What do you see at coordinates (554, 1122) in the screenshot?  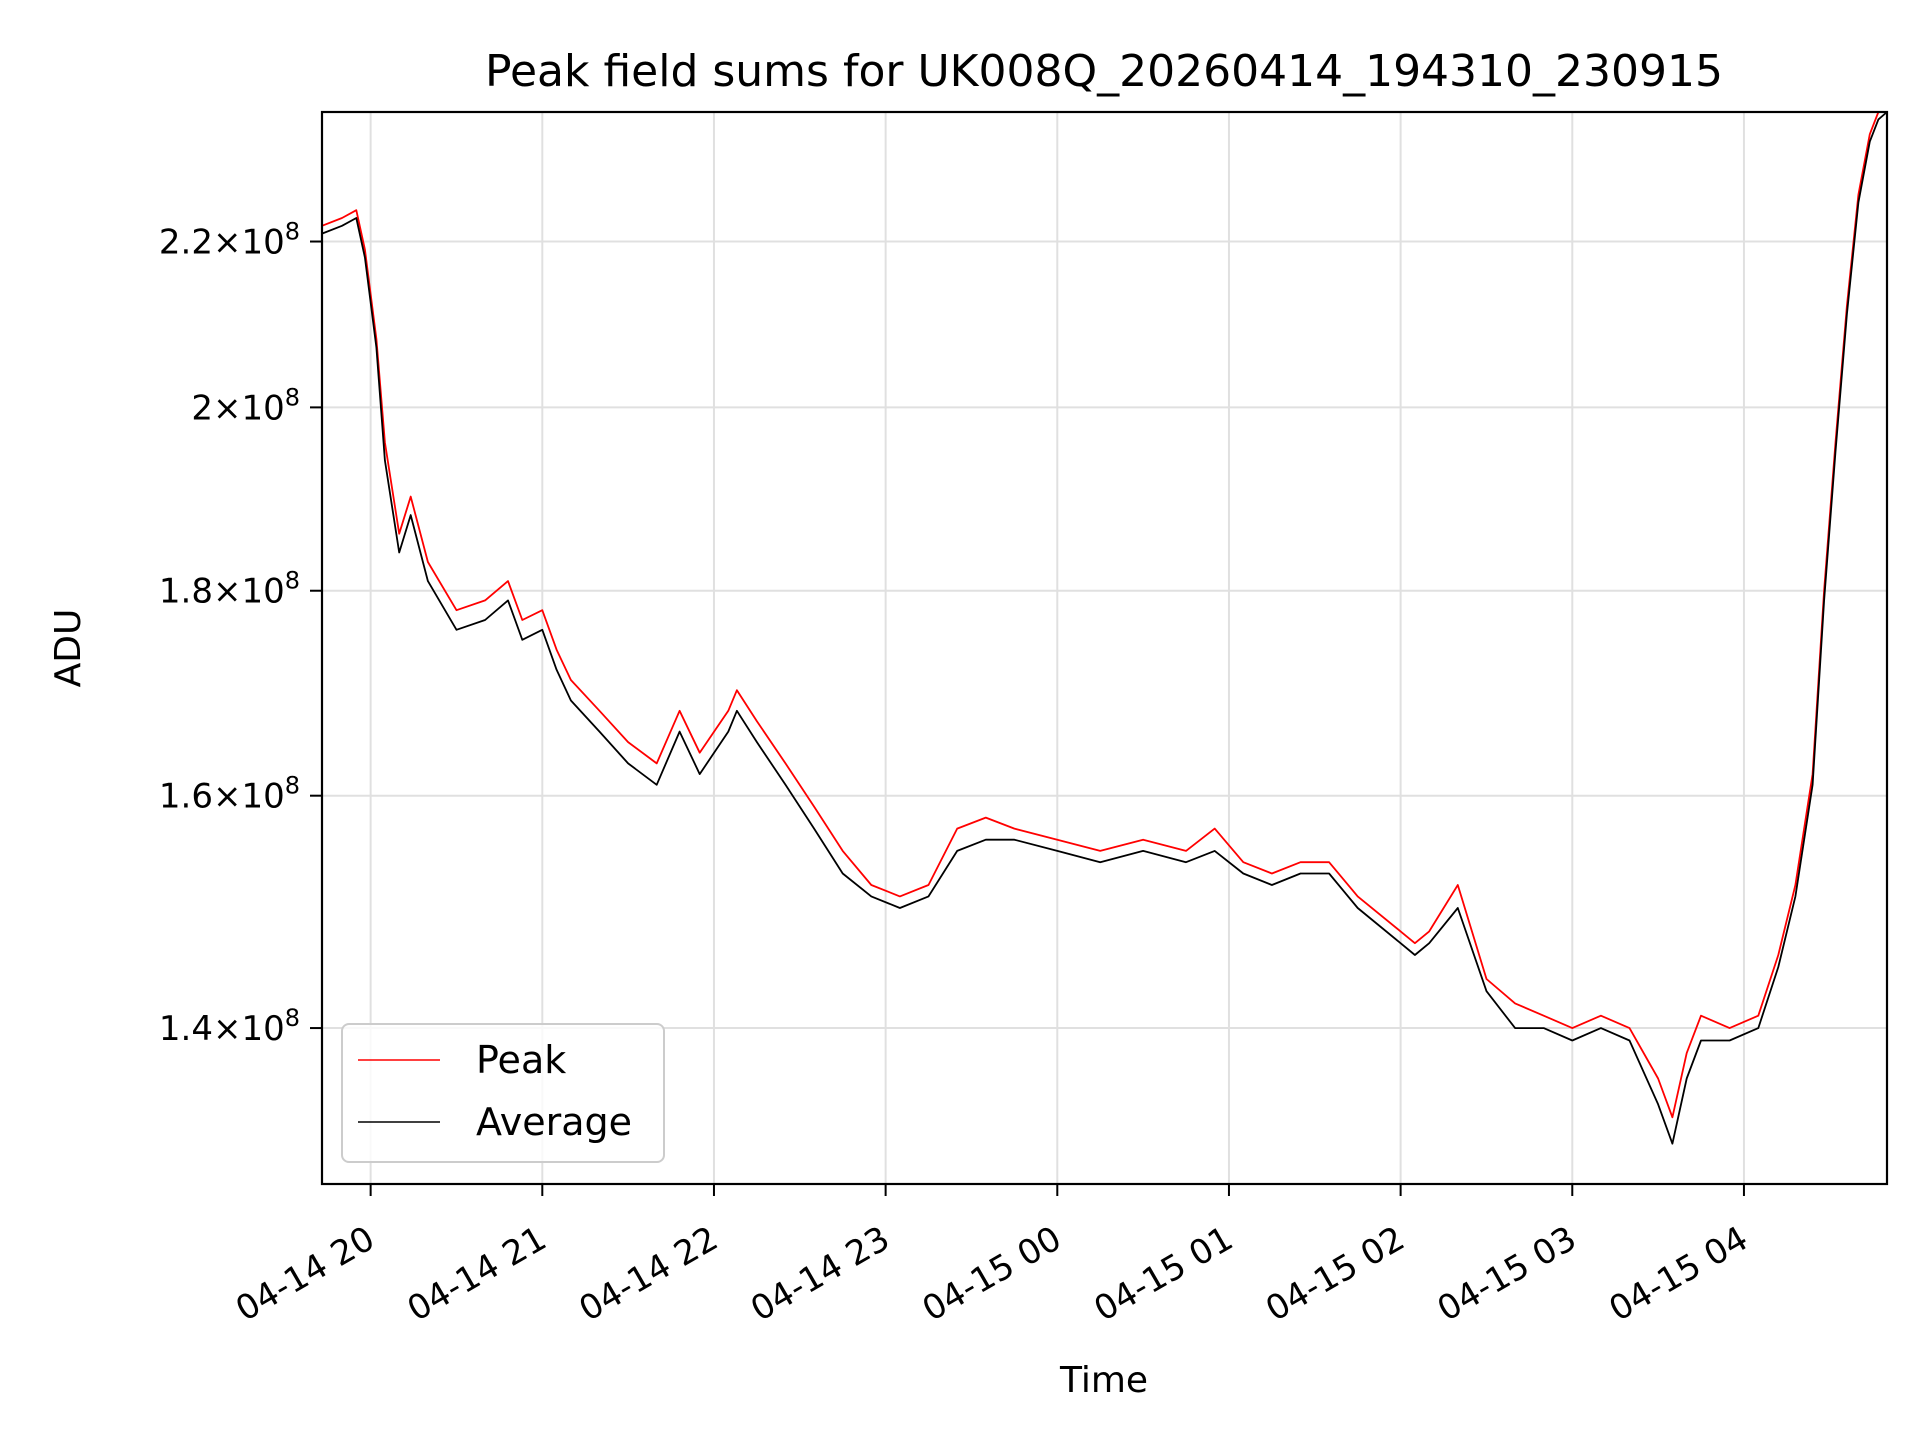 I see `legend-label-average: Average` at bounding box center [554, 1122].